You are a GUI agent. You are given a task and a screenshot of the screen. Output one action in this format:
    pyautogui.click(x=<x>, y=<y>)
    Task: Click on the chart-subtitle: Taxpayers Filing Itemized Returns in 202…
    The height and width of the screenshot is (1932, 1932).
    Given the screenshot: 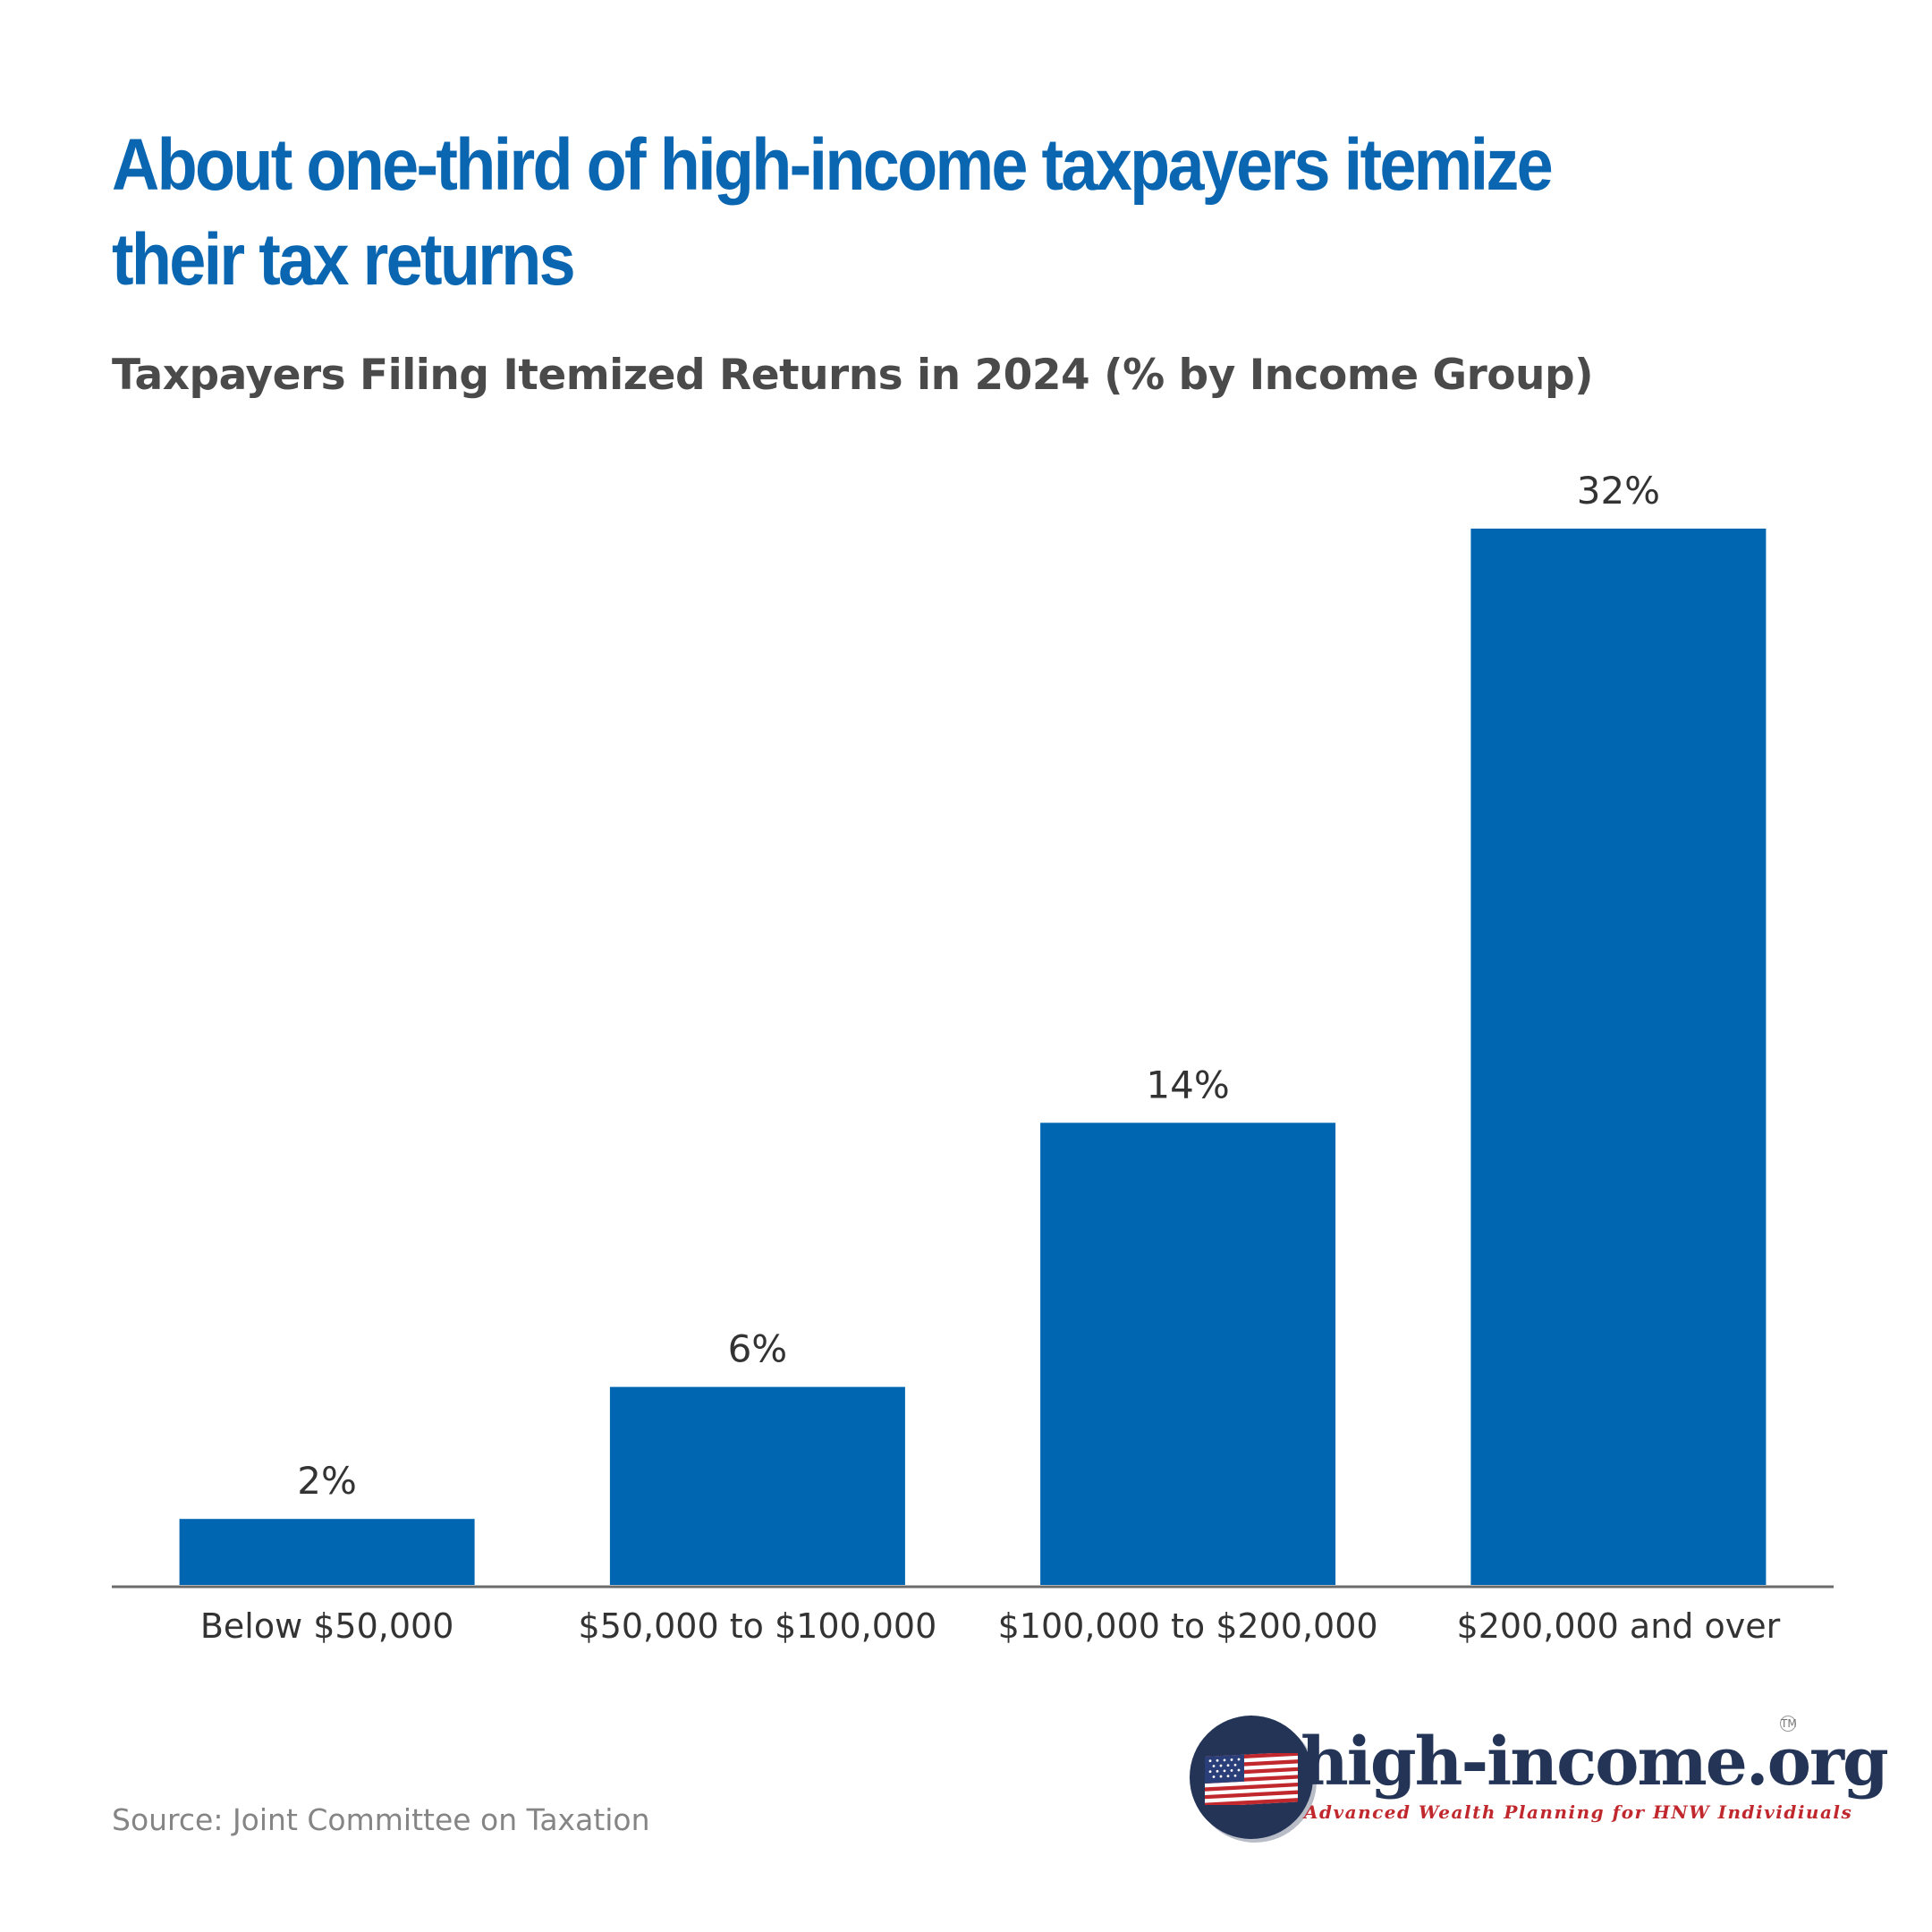 What is the action you would take?
    pyautogui.click(x=853, y=375)
    